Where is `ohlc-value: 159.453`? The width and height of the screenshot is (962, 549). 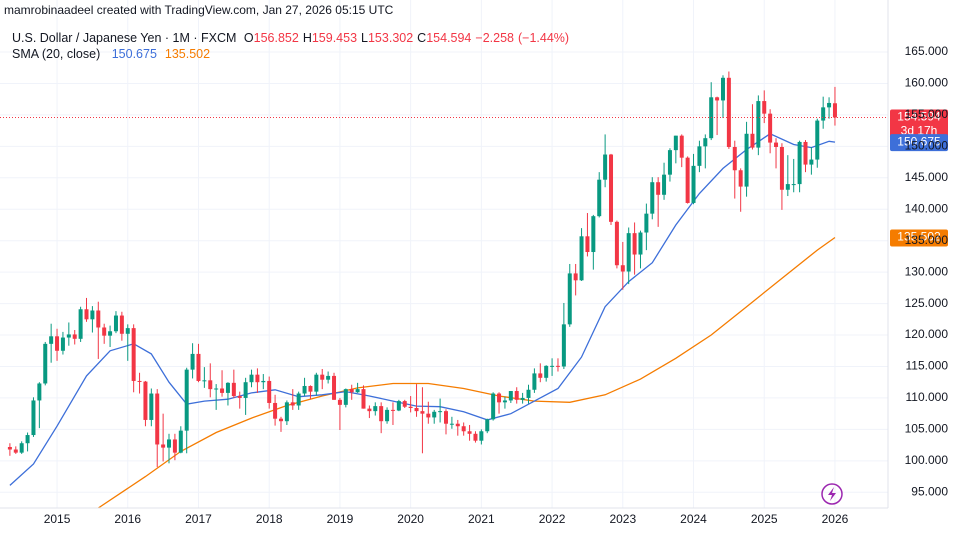
ohlc-value: 159.453 is located at coordinates (334, 38).